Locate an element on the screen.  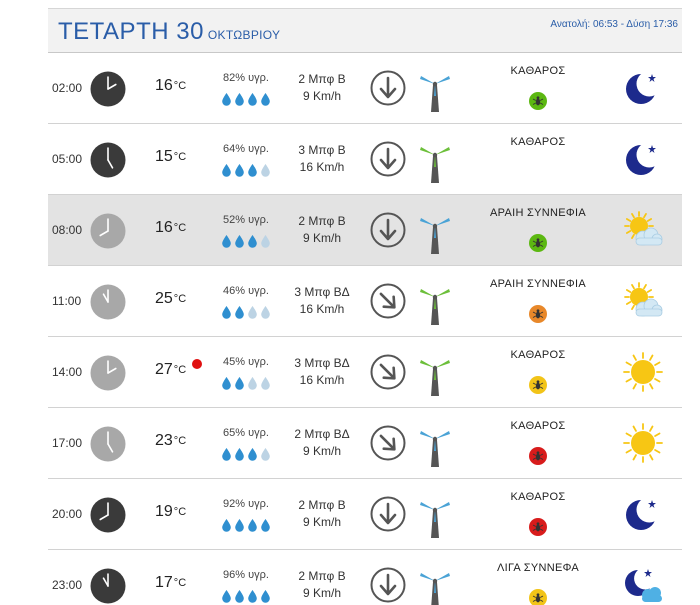
temperature: 17°C is located at coordinates (170, 583).